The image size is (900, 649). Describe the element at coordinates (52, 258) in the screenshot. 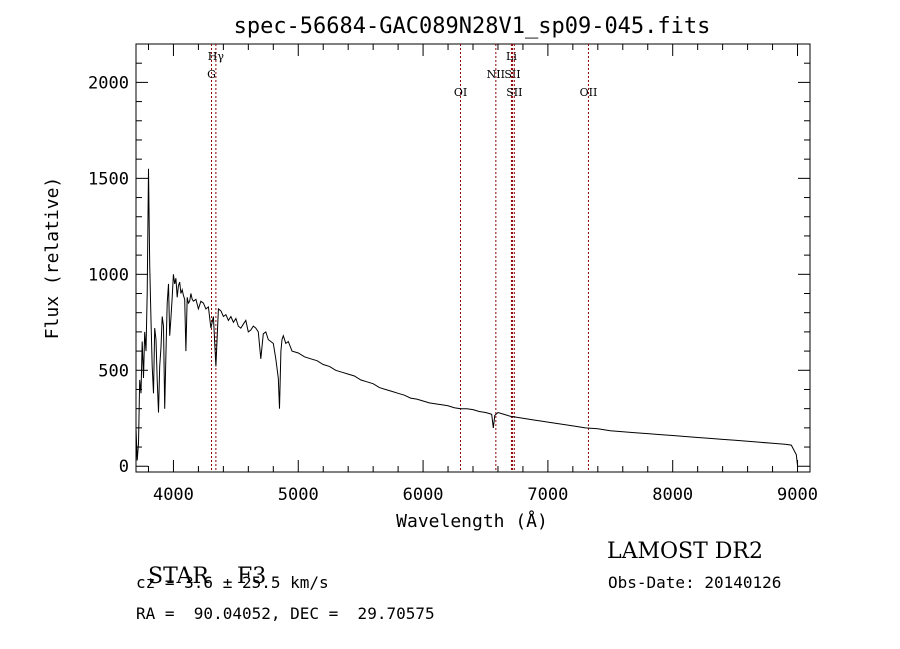

I see `y-axis-label: Flux (relative)` at that location.